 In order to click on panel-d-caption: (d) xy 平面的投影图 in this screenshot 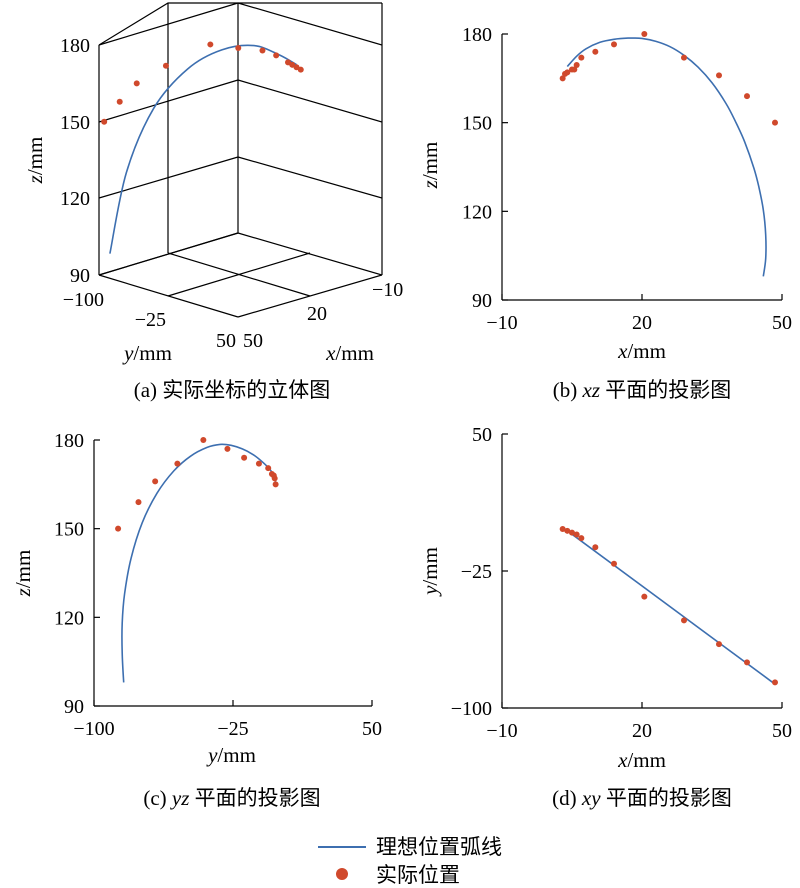, I will do `click(642, 798)`.